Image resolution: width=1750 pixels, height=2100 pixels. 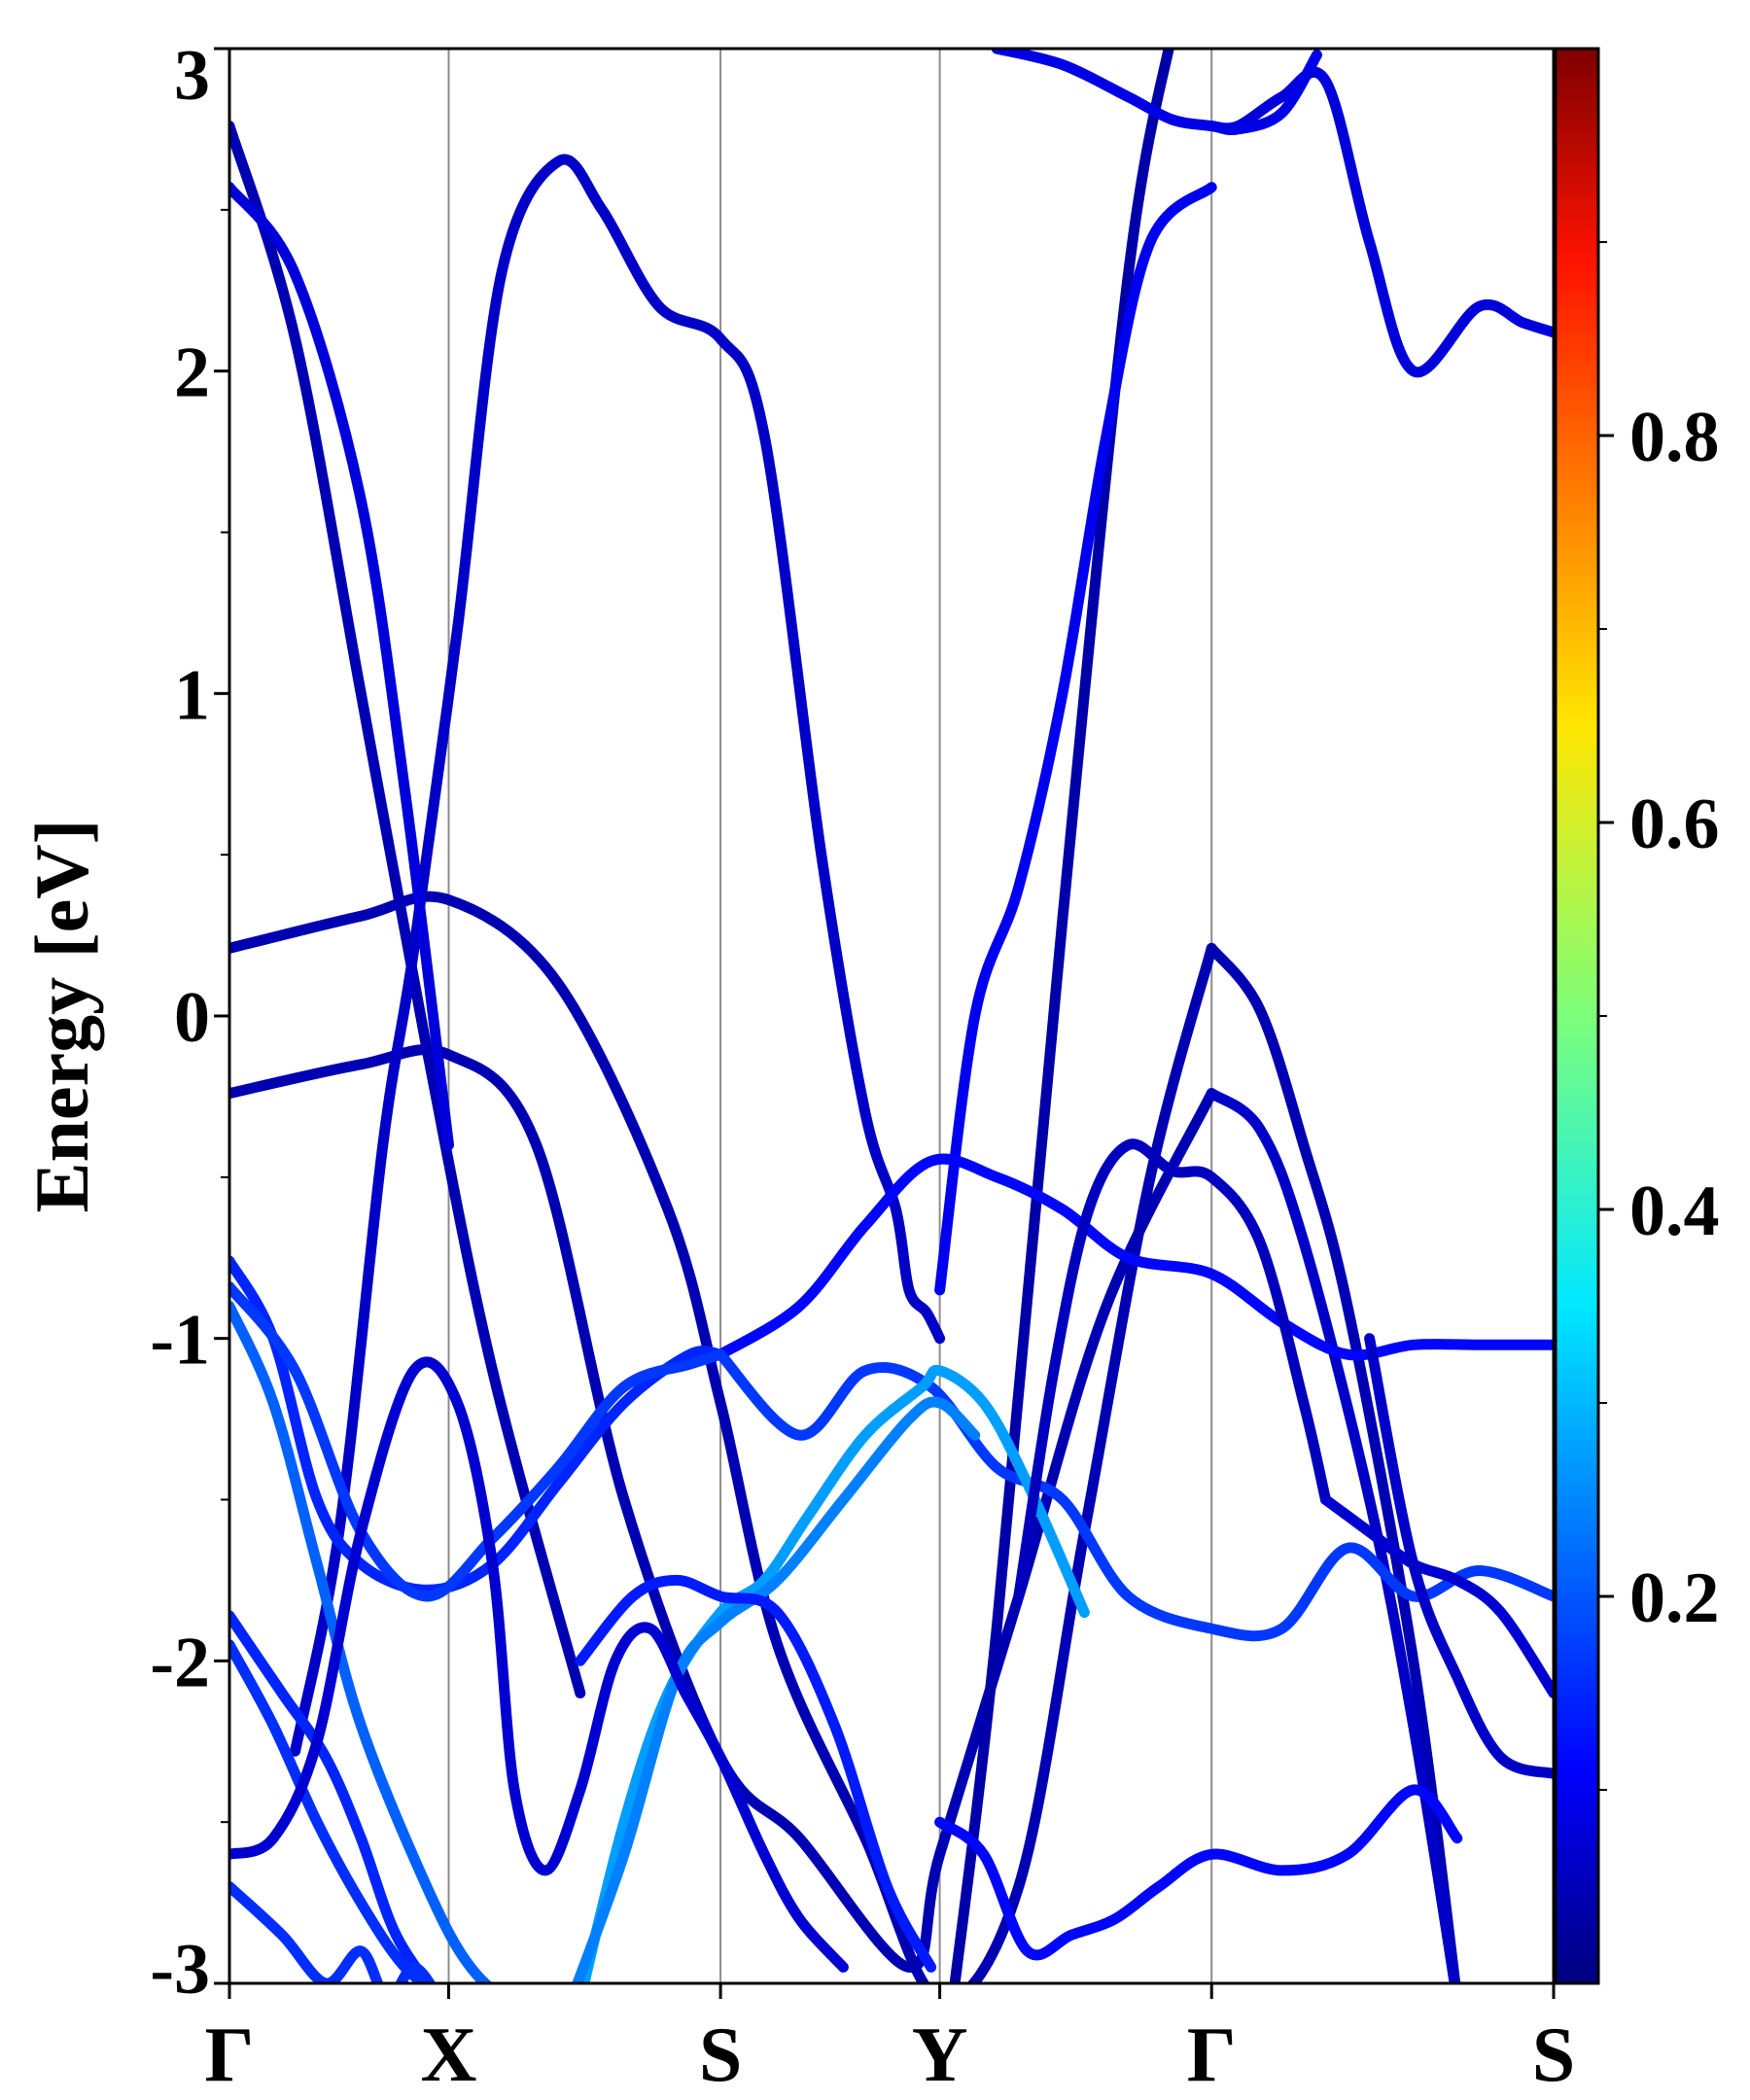 What do you see at coordinates (449, 2055) in the screenshot?
I see `x-tick-label: X` at bounding box center [449, 2055].